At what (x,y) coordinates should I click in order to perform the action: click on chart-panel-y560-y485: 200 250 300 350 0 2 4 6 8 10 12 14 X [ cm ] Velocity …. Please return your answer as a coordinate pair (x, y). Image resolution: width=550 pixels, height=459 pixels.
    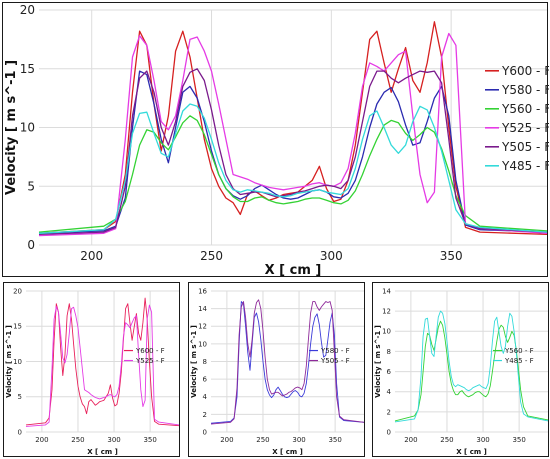
    Looking at the image, I should click on (460, 369).